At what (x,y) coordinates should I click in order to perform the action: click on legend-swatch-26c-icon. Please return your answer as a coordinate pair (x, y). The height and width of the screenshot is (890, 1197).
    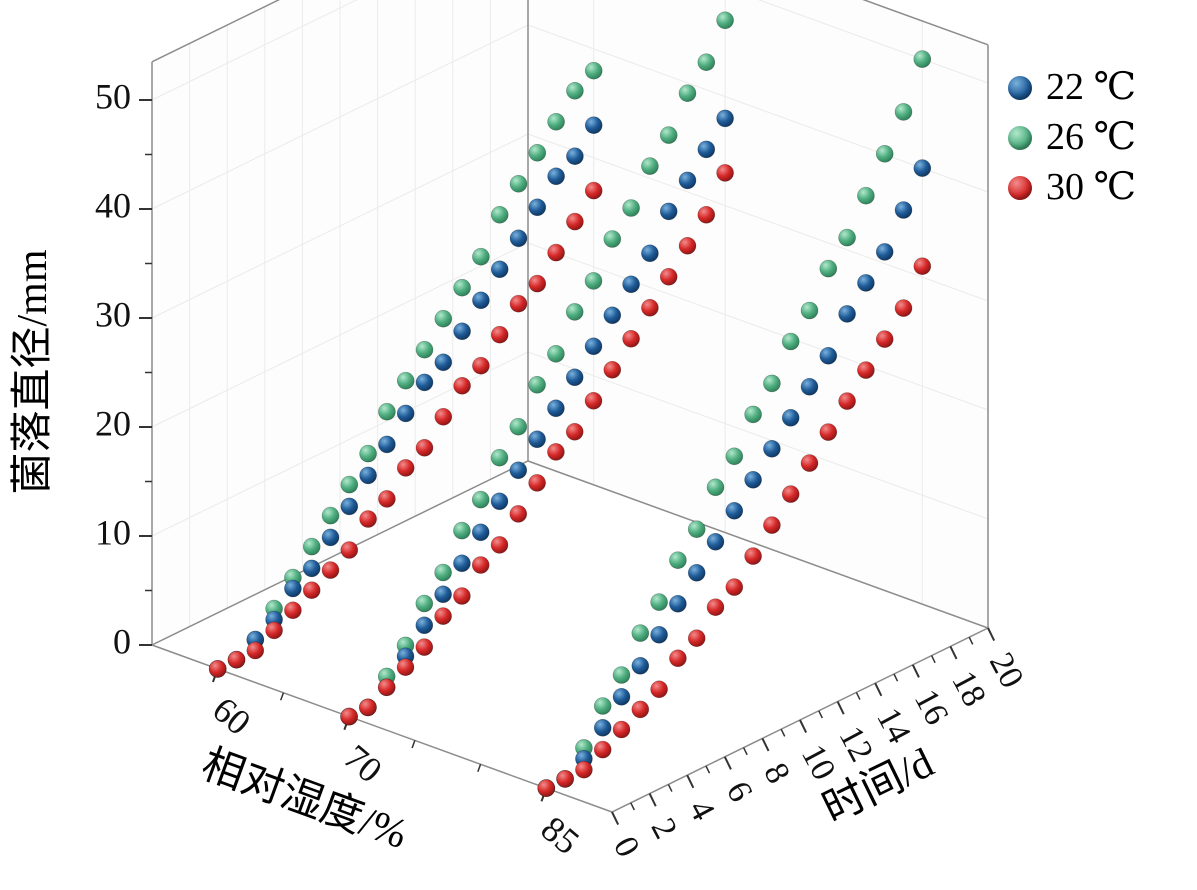
    Looking at the image, I should click on (1020, 137).